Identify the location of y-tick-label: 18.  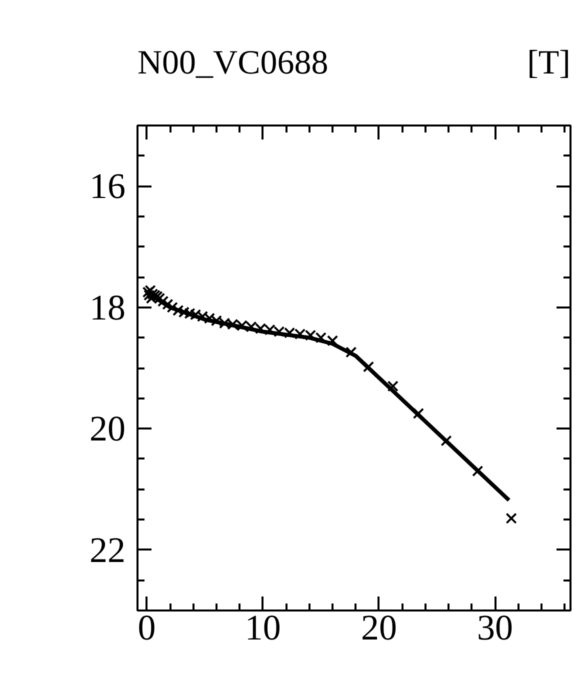
(108, 307).